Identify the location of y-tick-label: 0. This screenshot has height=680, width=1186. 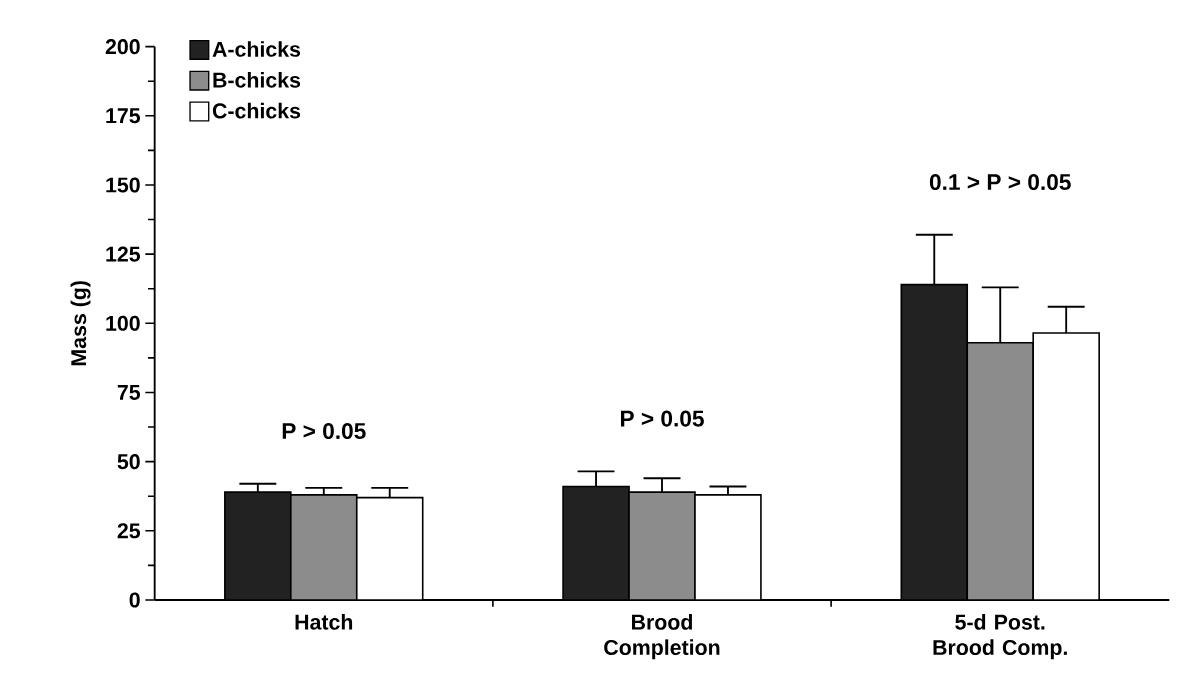
(134, 600).